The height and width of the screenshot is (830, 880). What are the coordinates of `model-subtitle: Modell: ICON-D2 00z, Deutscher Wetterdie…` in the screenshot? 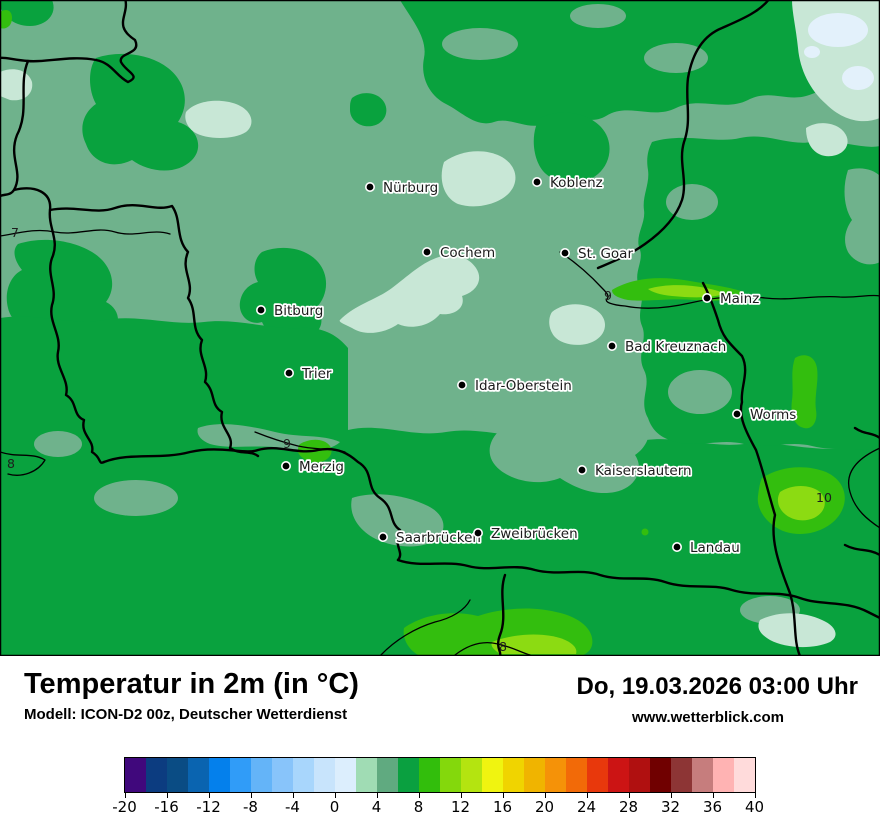 It's located at (186, 714).